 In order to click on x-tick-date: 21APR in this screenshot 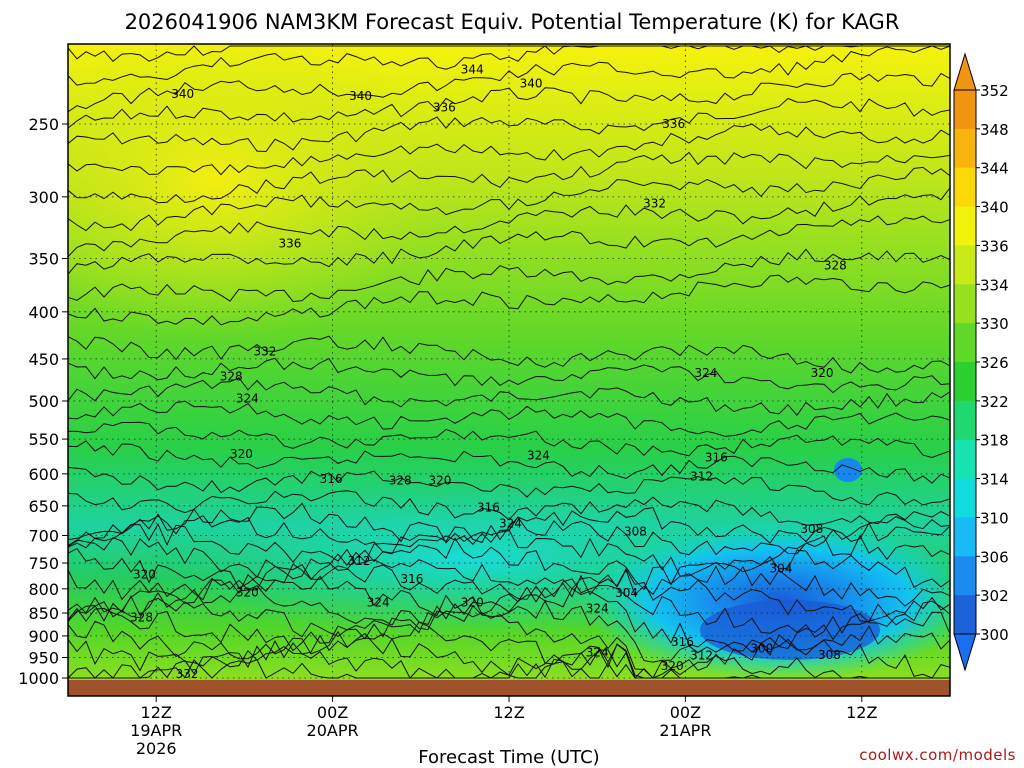, I will do `click(685, 730)`.